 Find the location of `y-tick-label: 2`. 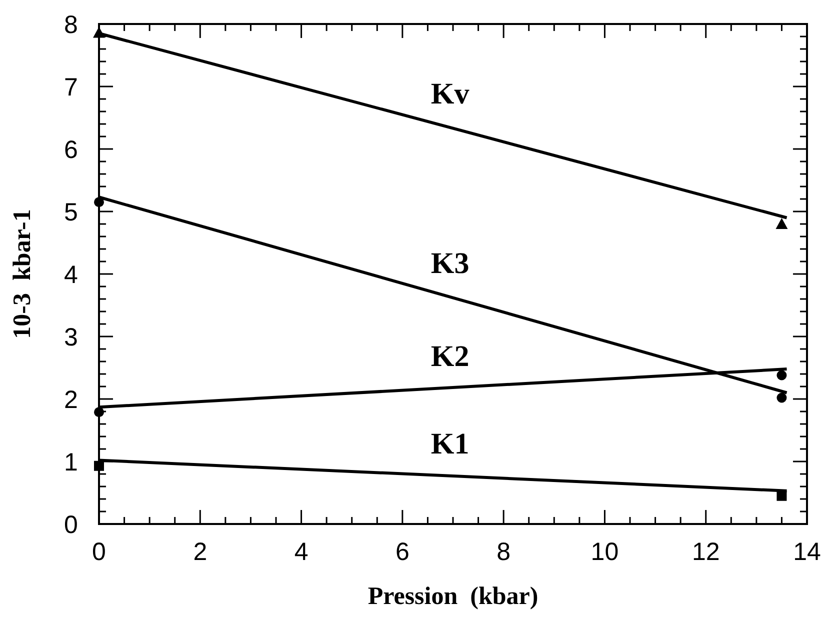

y-tick-label: 2 is located at coordinates (71, 400).